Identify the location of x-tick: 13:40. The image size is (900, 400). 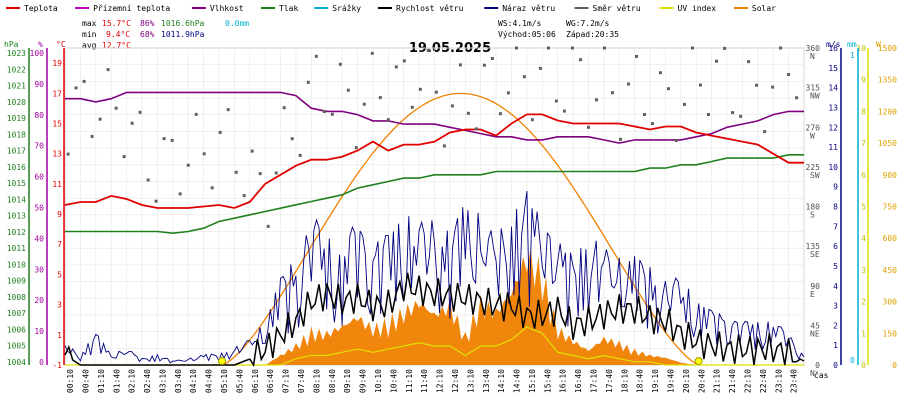
(486, 381).